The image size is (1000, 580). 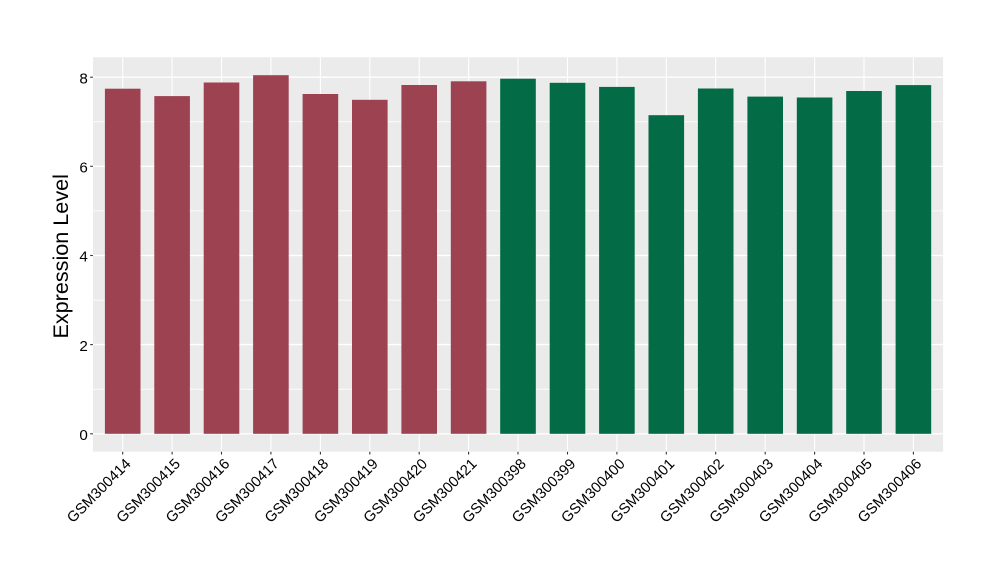 What do you see at coordinates (83, 78) in the screenshot?
I see `svg-text: 8` at bounding box center [83, 78].